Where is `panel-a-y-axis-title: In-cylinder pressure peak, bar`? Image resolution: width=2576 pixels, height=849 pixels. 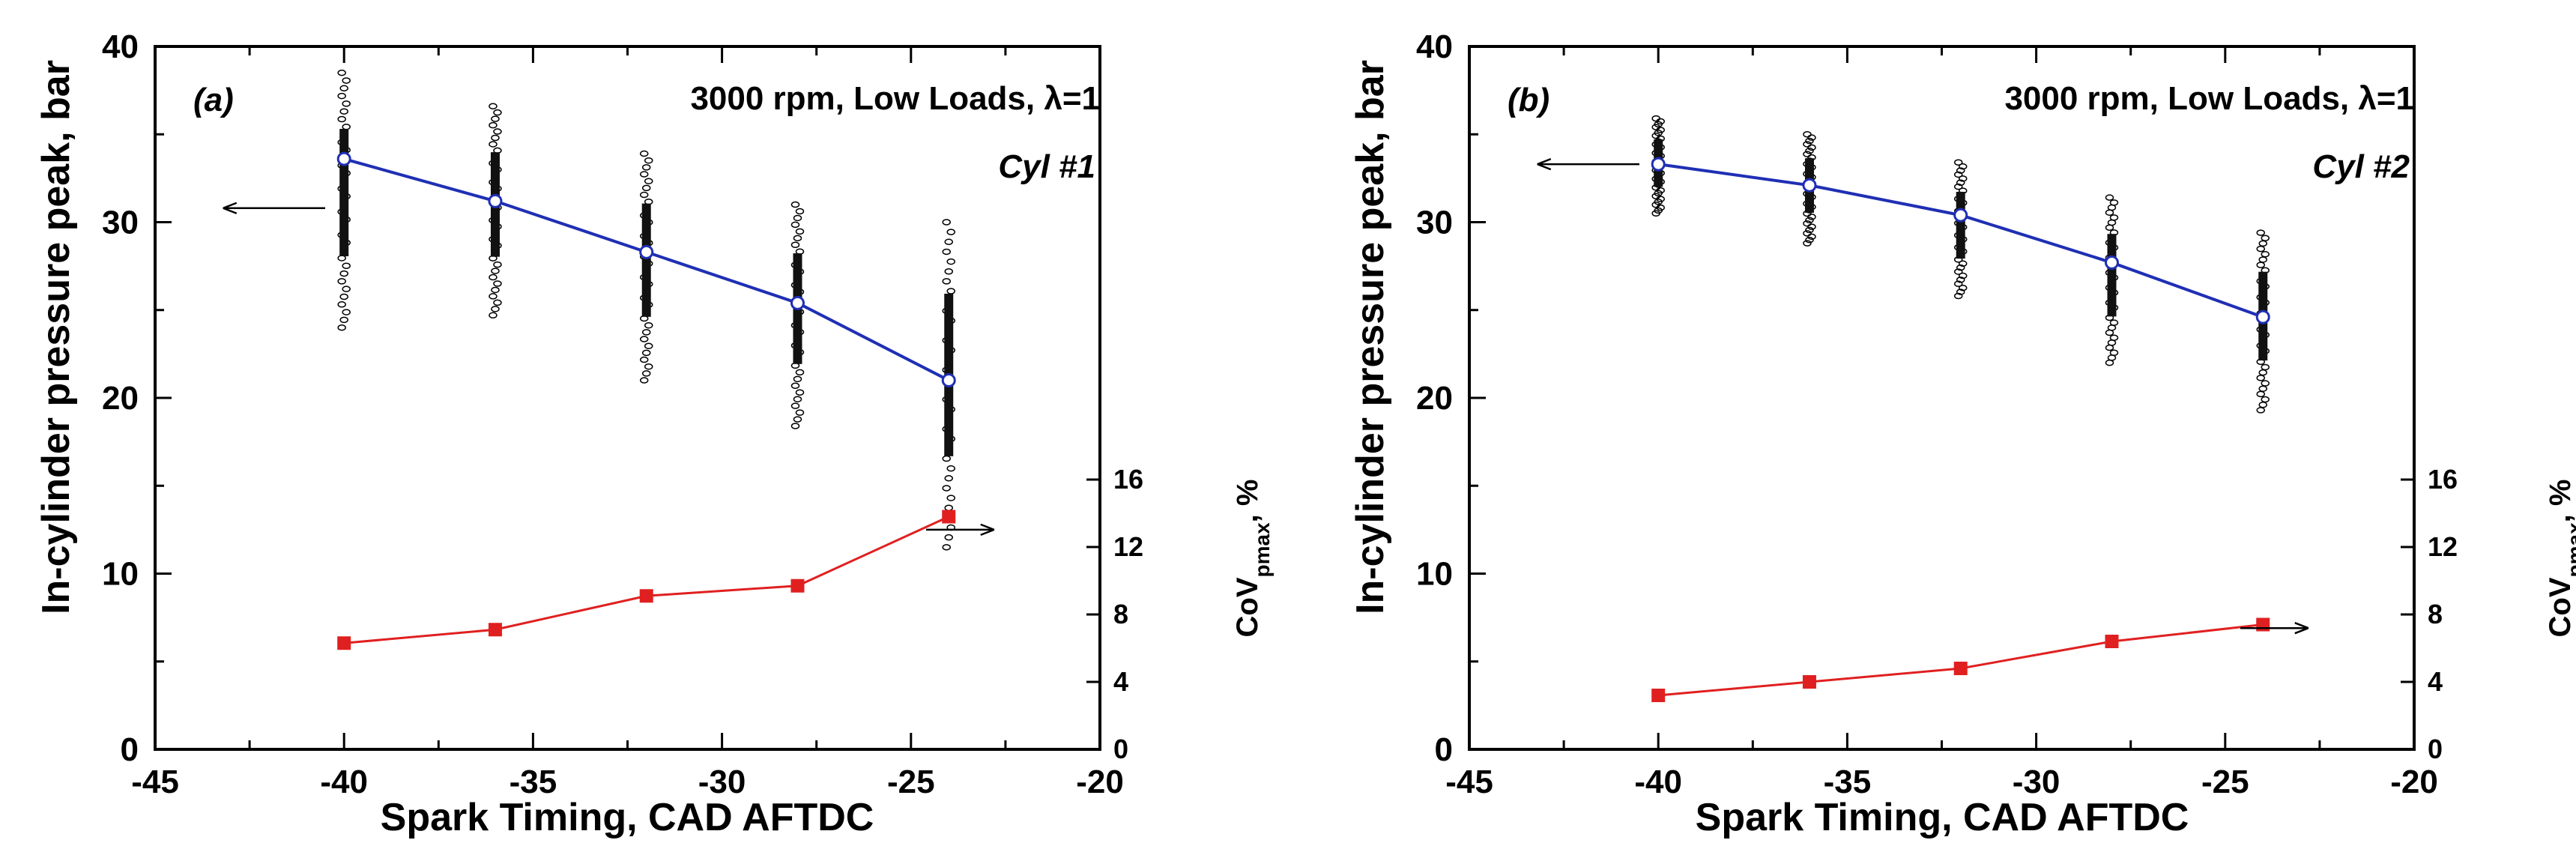
panel-a-y-axis-title: In-cylinder pressure peak, bar is located at coordinates (56, 337).